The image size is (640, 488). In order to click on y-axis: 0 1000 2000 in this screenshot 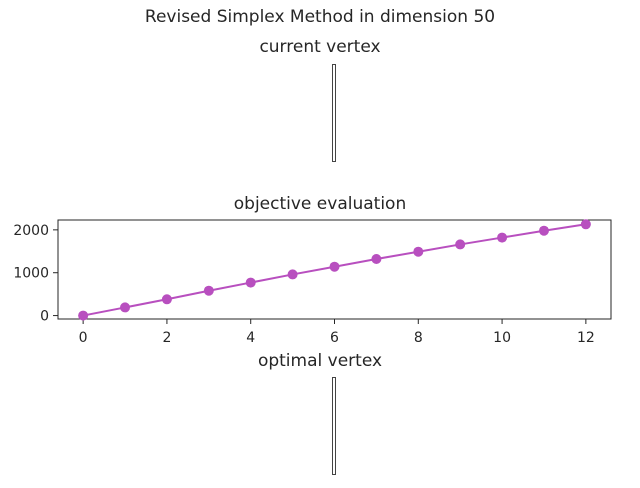, I will do `click(35, 274)`.